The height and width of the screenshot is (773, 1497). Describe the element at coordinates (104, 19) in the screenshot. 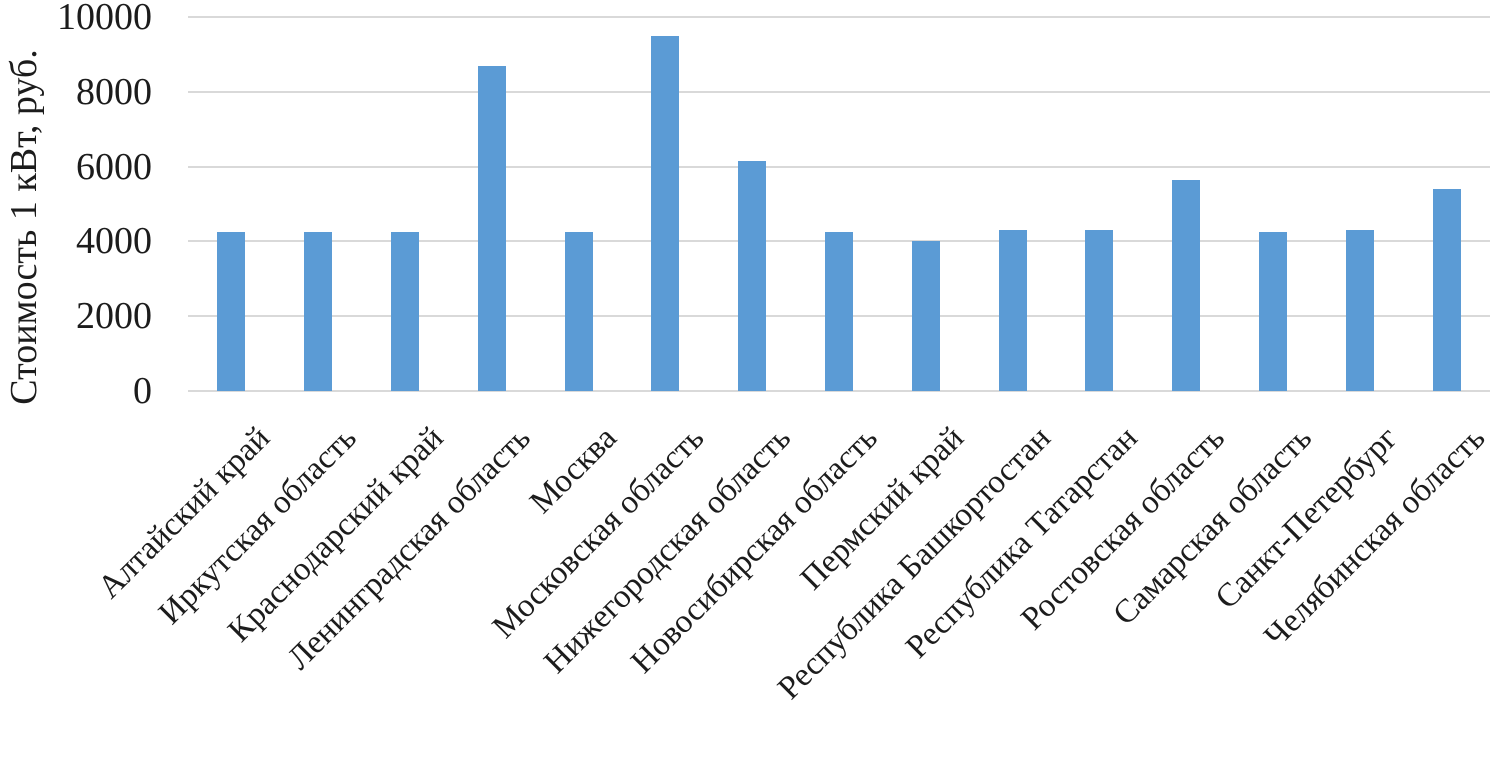

I see `y-tick-label: 10000` at that location.